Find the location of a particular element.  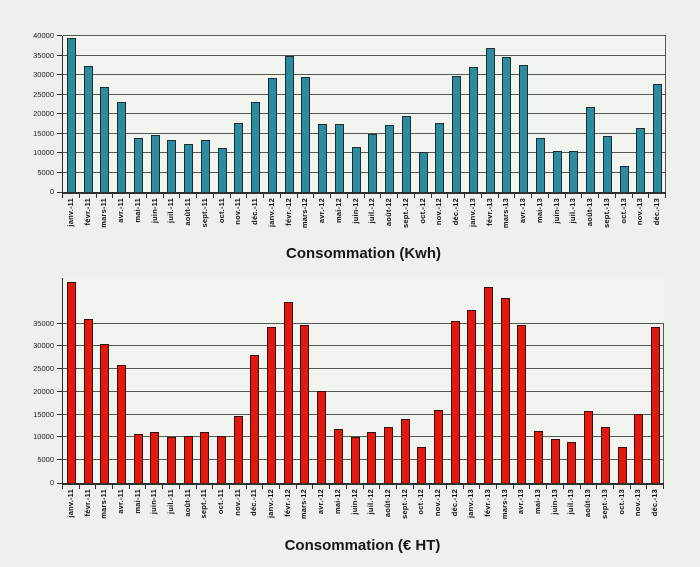

x-axis-tick-label: mai-11 is located at coordinates (137, 210).